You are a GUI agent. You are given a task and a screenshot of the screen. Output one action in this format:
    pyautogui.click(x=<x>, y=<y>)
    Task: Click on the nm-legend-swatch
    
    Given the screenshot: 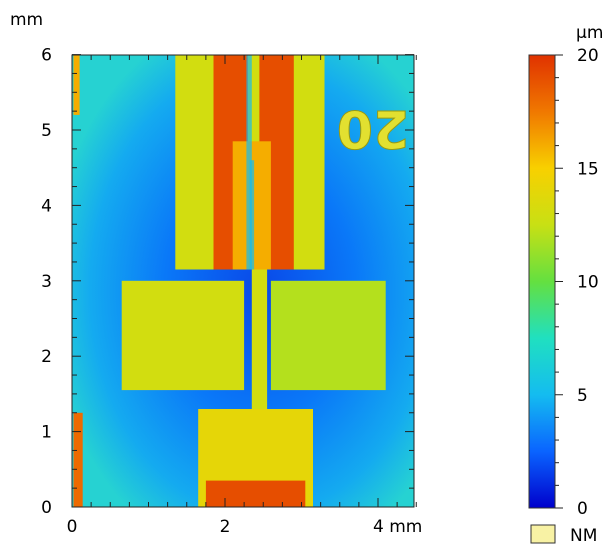 What is the action you would take?
    pyautogui.click(x=543, y=534)
    